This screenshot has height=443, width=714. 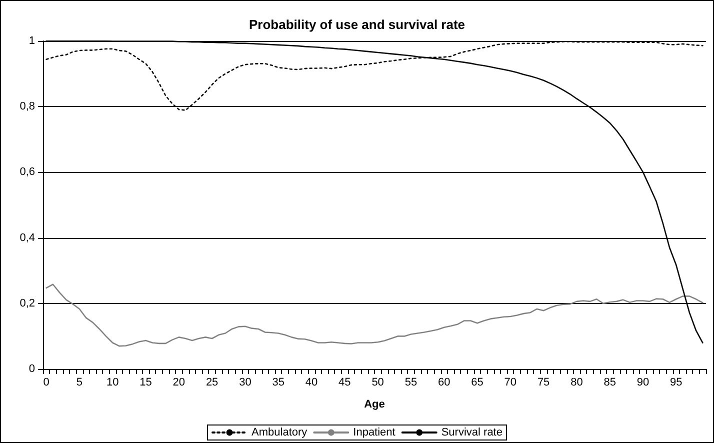 What do you see at coordinates (471, 432) in the screenshot?
I see `legend-label: Survival rate` at bounding box center [471, 432].